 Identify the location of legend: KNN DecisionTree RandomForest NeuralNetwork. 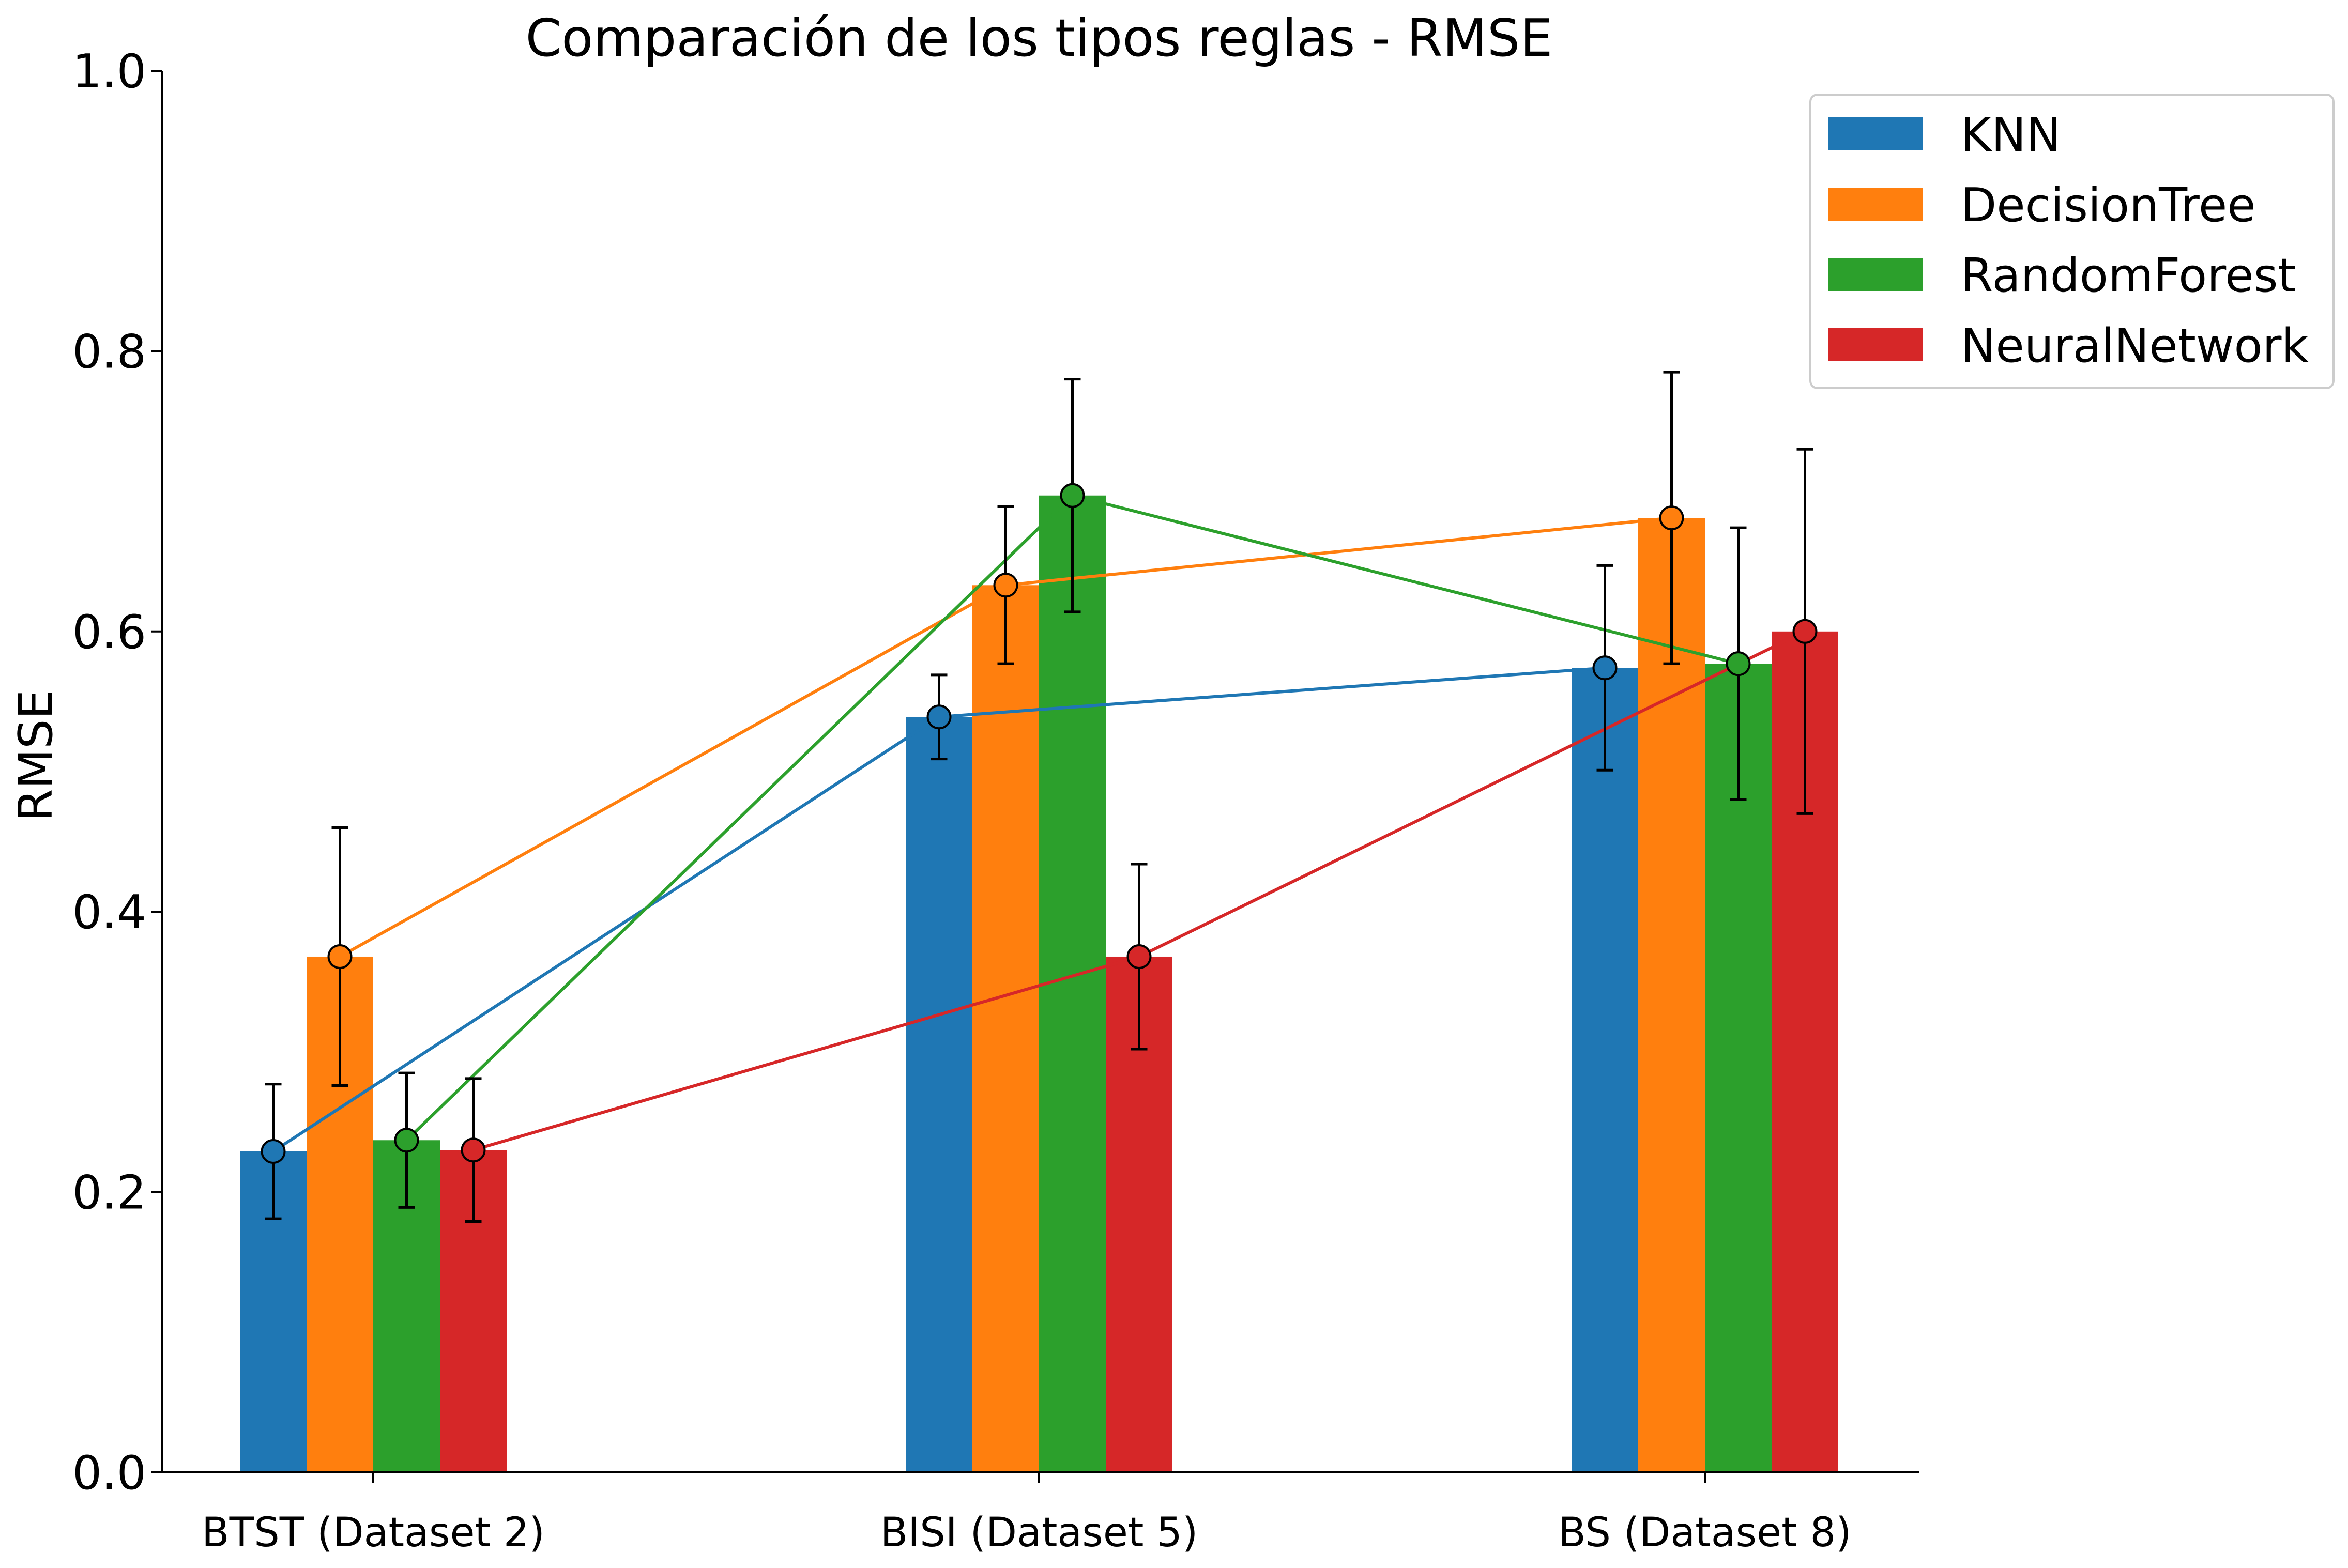
(2072, 241).